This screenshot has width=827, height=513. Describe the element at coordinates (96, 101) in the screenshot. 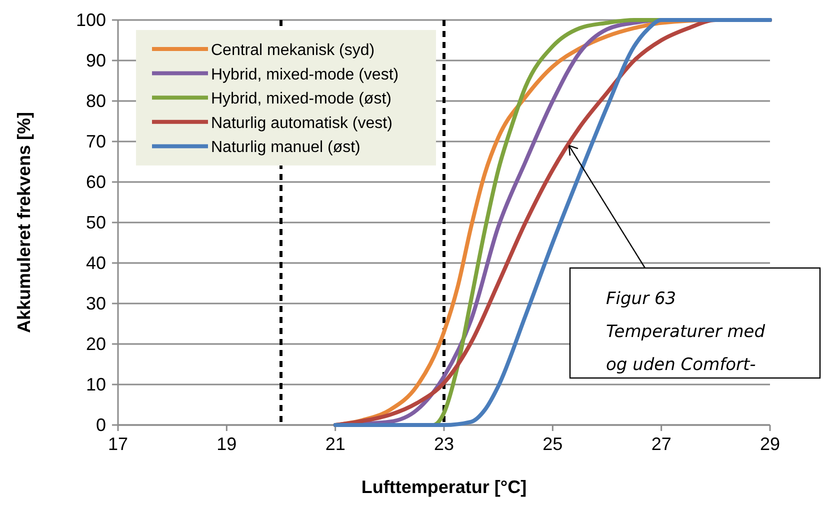

I see `y-tick-label: 80` at that location.